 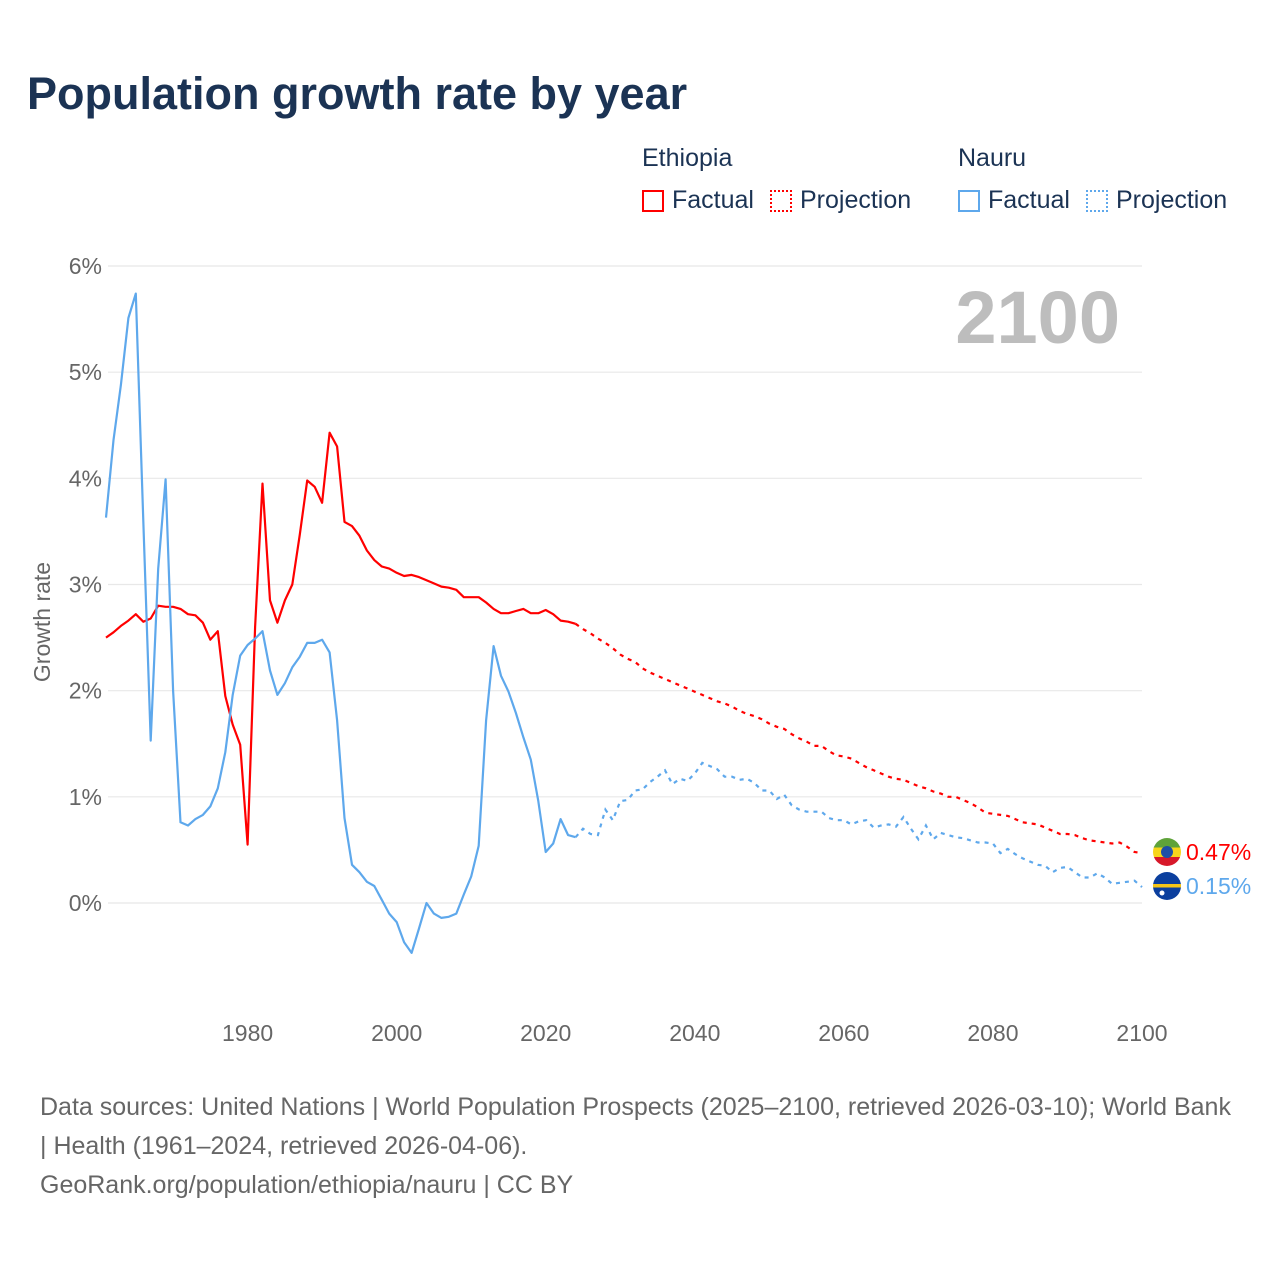 I want to click on x-tick-label: 2000, so click(x=396, y=1033).